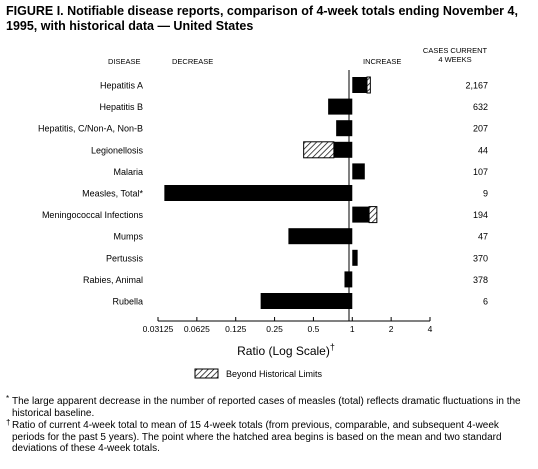  What do you see at coordinates (93, 215) in the screenshot?
I see `disease-label: Meningococcal Infections` at bounding box center [93, 215].